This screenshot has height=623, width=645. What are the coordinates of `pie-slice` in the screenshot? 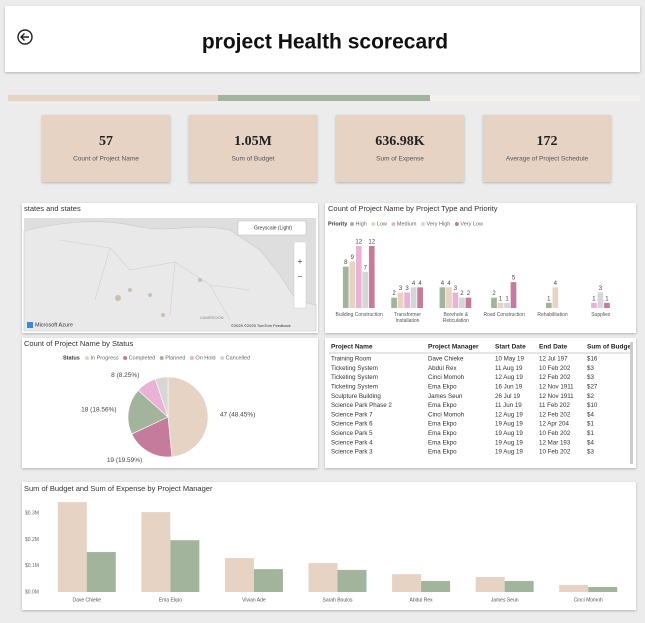 It's located at (152, 437).